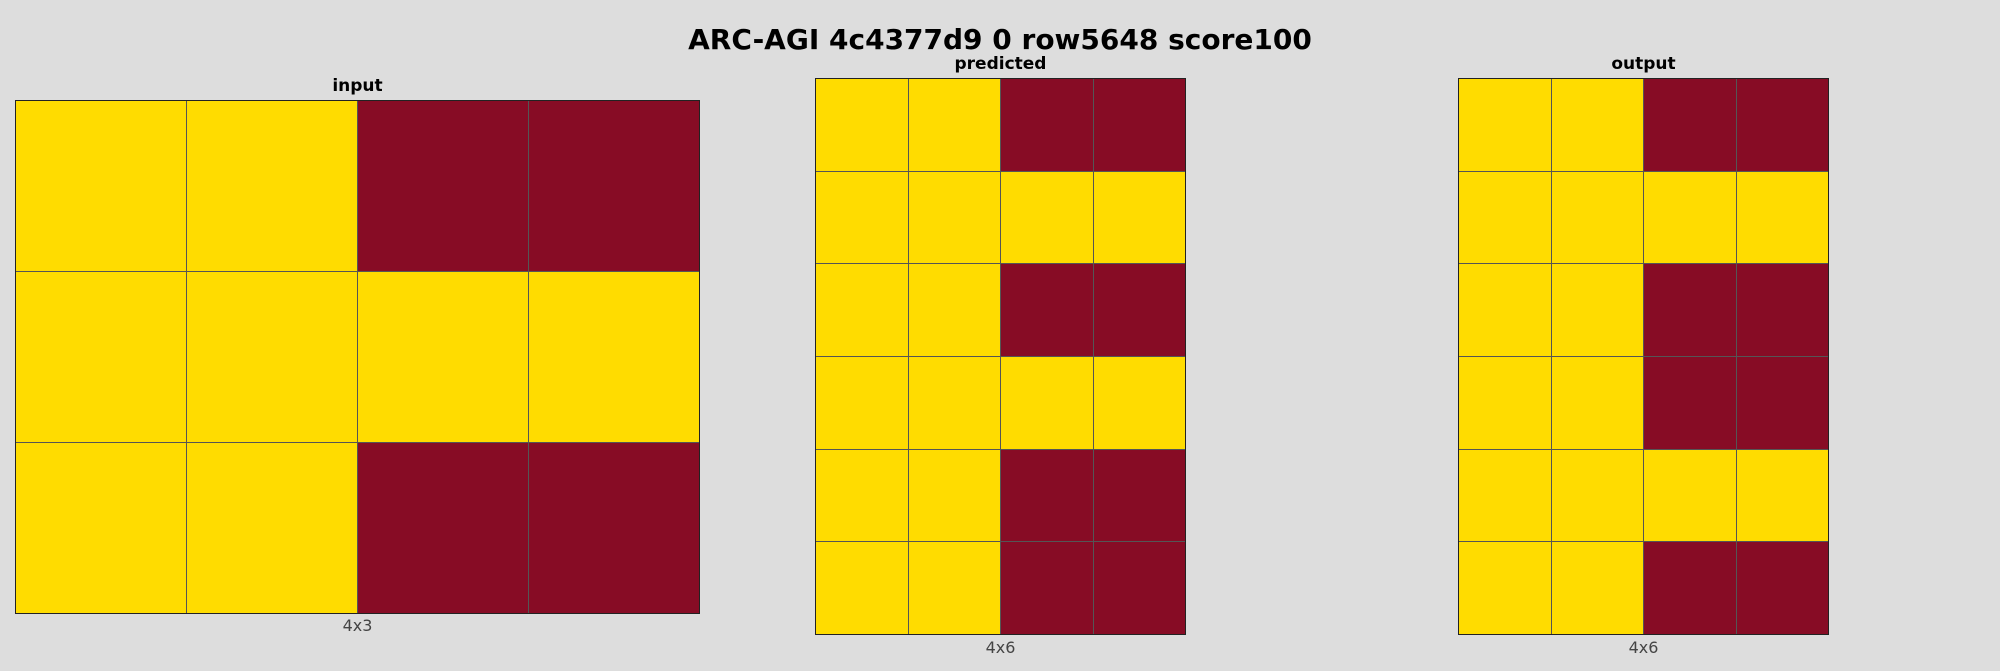  What do you see at coordinates (1505, 495) in the screenshot?
I see `output-cell-r4-c0` at bounding box center [1505, 495].